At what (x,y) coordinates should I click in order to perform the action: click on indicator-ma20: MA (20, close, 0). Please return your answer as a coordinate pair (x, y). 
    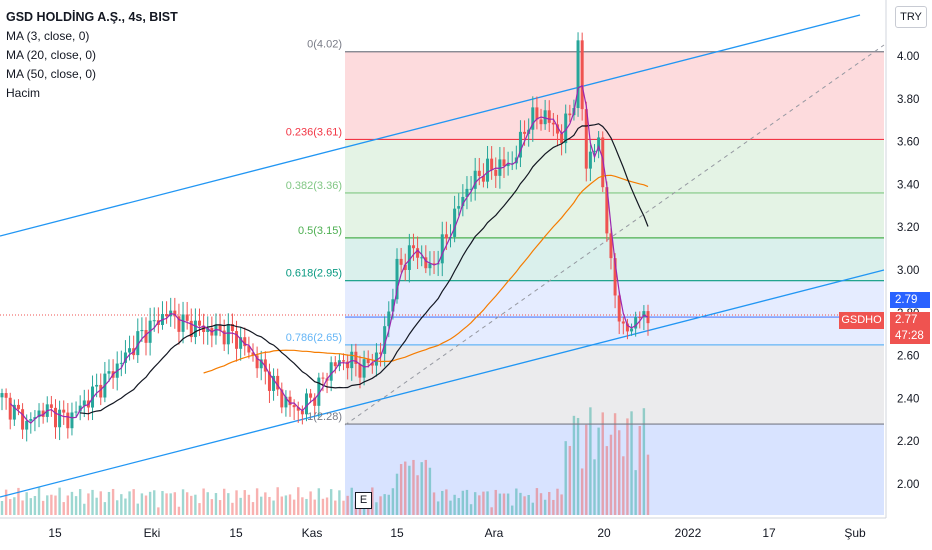
    Looking at the image, I should click on (51, 55).